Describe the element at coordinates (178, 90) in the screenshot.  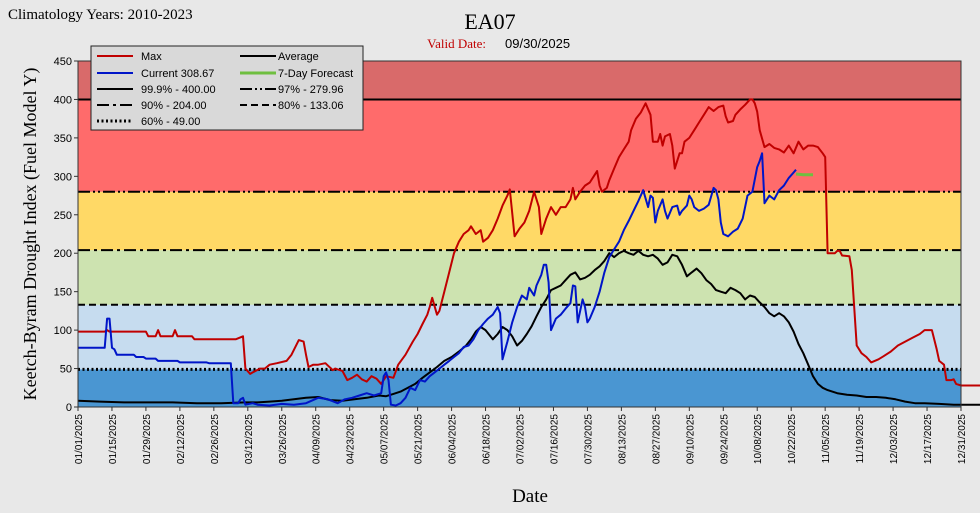
I see `legend-label-p999: 99.9% - 400.00` at that location.